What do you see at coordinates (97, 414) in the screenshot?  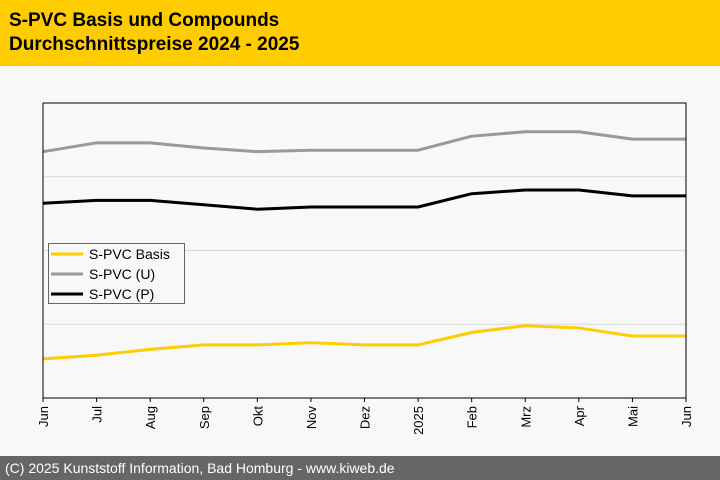 I see `x-tick-label: Jul` at bounding box center [97, 414].